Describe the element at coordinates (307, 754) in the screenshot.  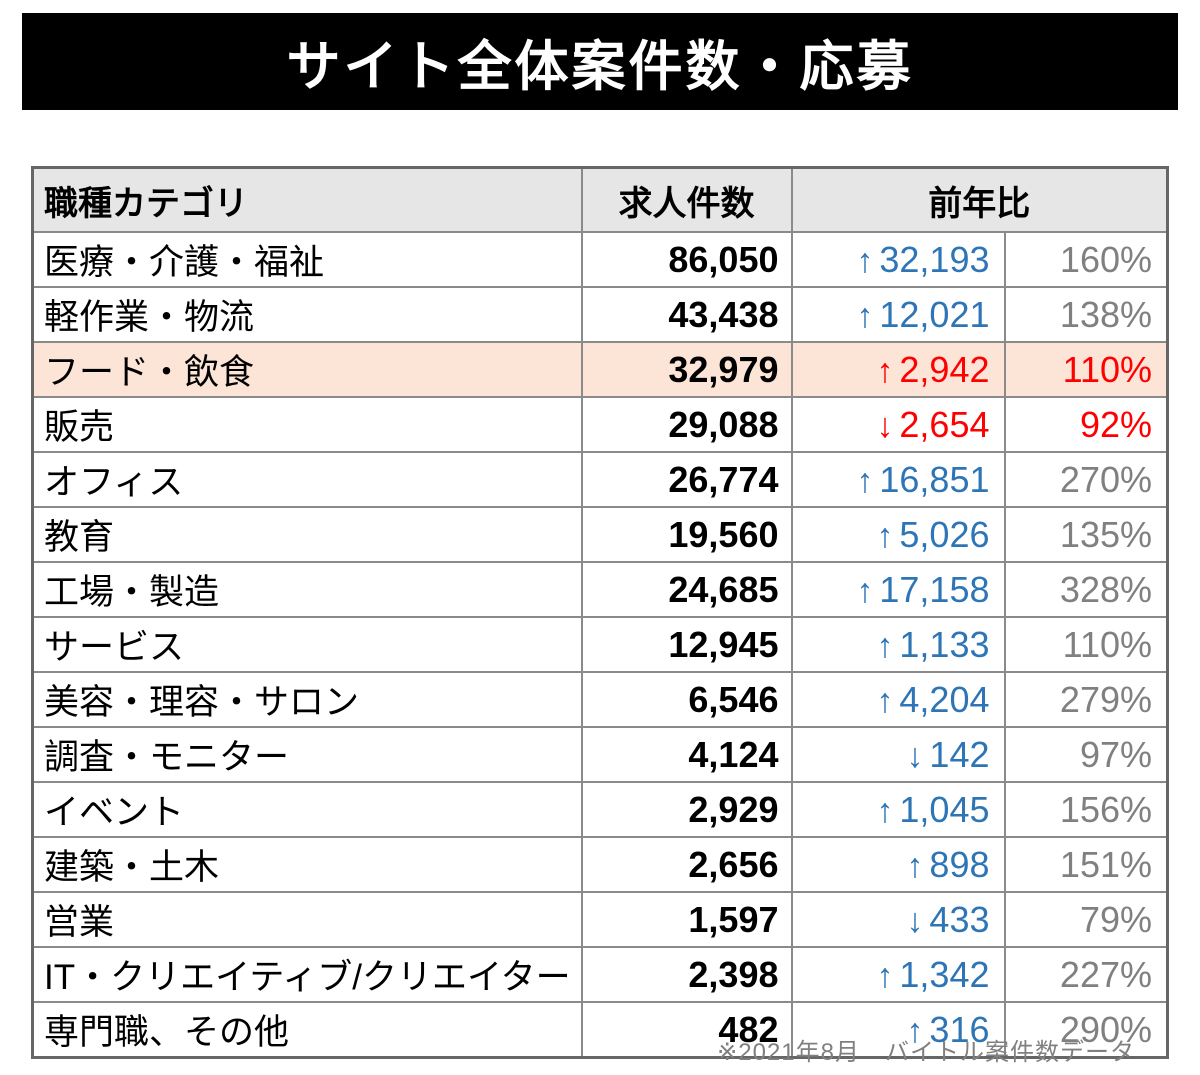
I see `category-cell: 調査・モニター` at that location.